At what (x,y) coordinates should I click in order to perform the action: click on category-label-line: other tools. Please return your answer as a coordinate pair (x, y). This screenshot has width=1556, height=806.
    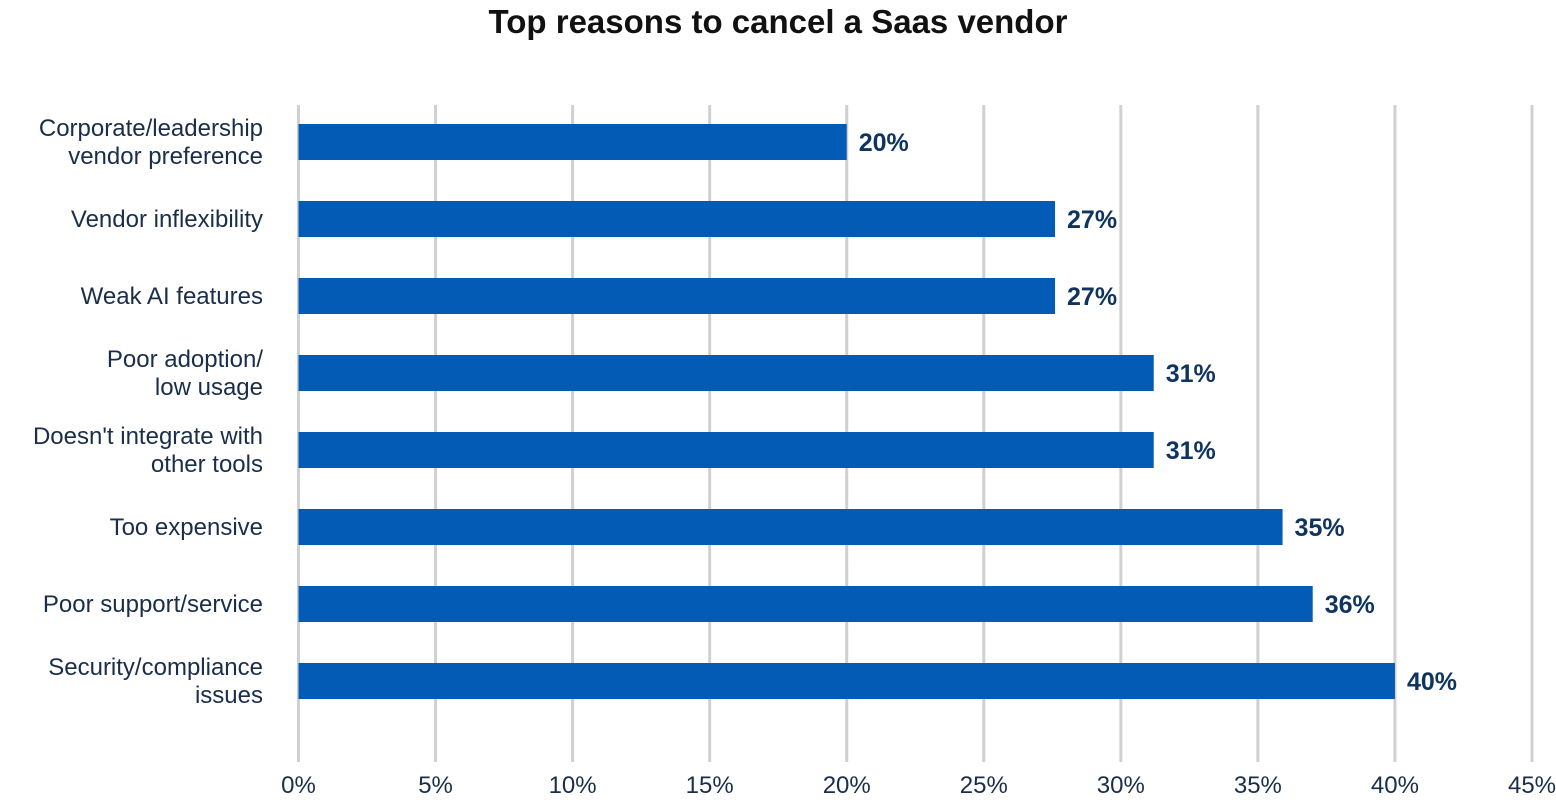
    Looking at the image, I should click on (207, 464).